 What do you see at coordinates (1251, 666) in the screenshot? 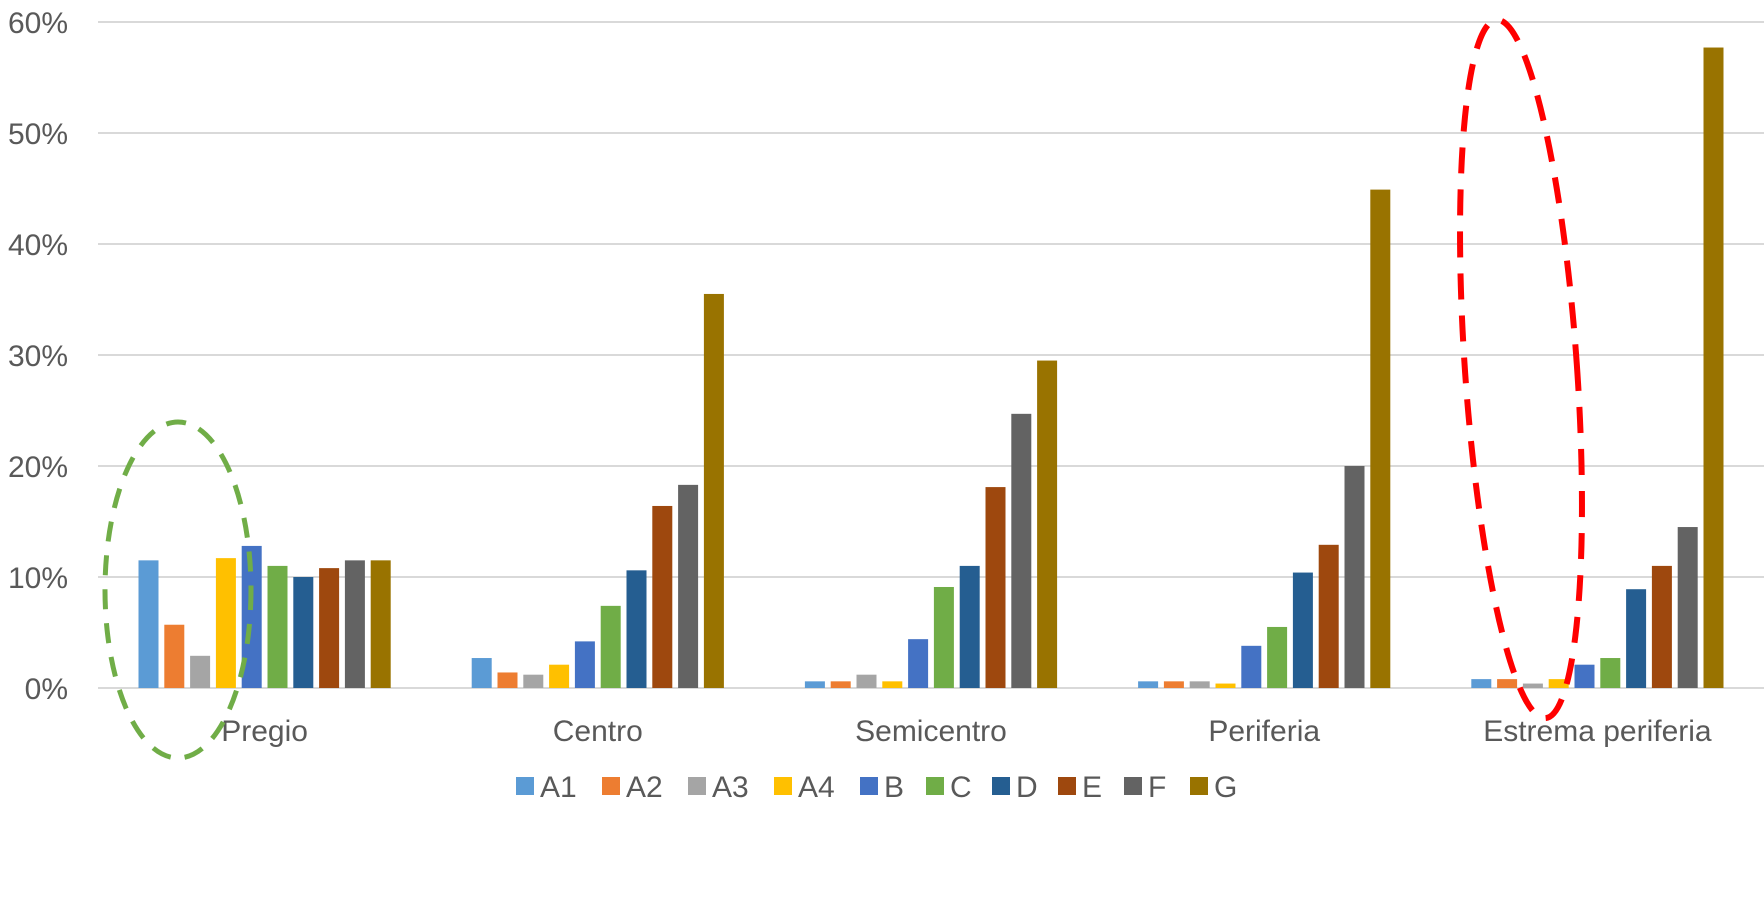
I see `bar-b-periferia` at bounding box center [1251, 666].